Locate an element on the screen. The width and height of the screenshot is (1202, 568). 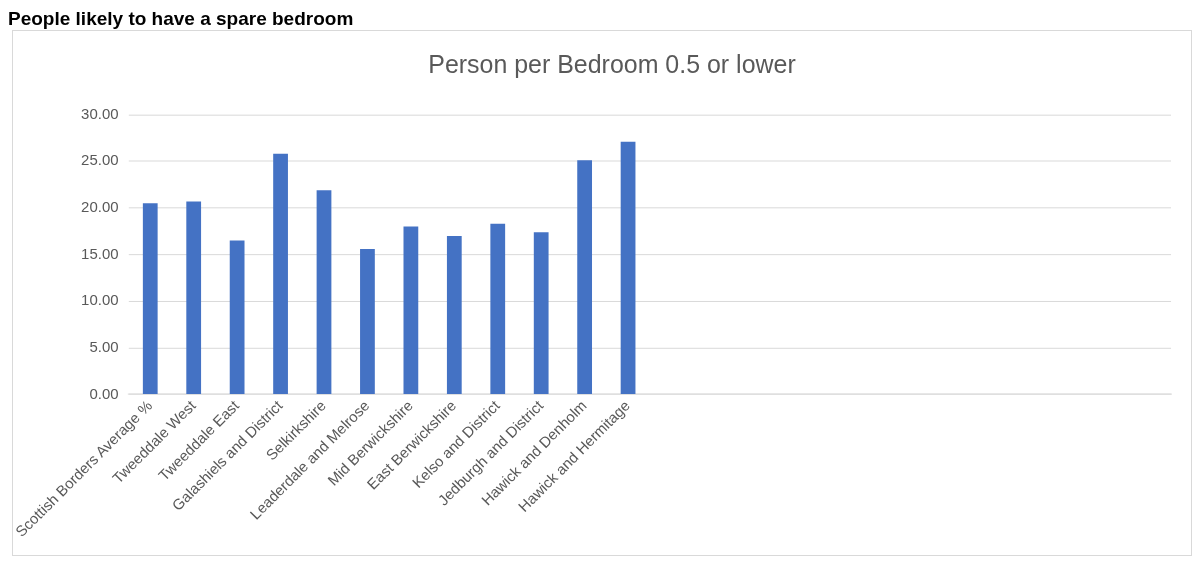
y-tick-label: 10.00 is located at coordinates (100, 300).